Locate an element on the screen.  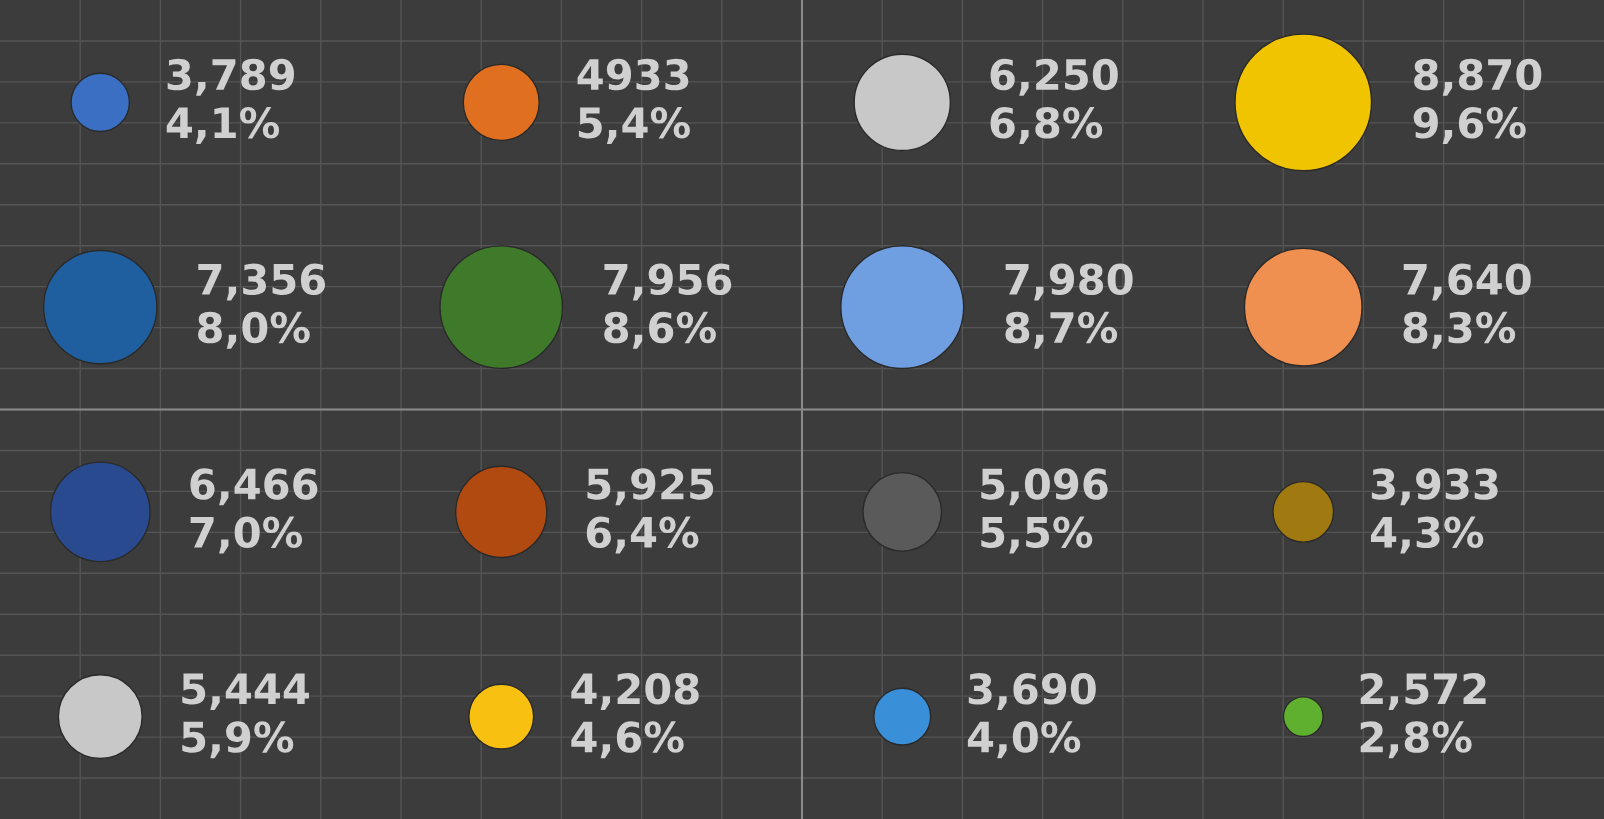
data-label: 3,789 4,1% is located at coordinates (230, 101).